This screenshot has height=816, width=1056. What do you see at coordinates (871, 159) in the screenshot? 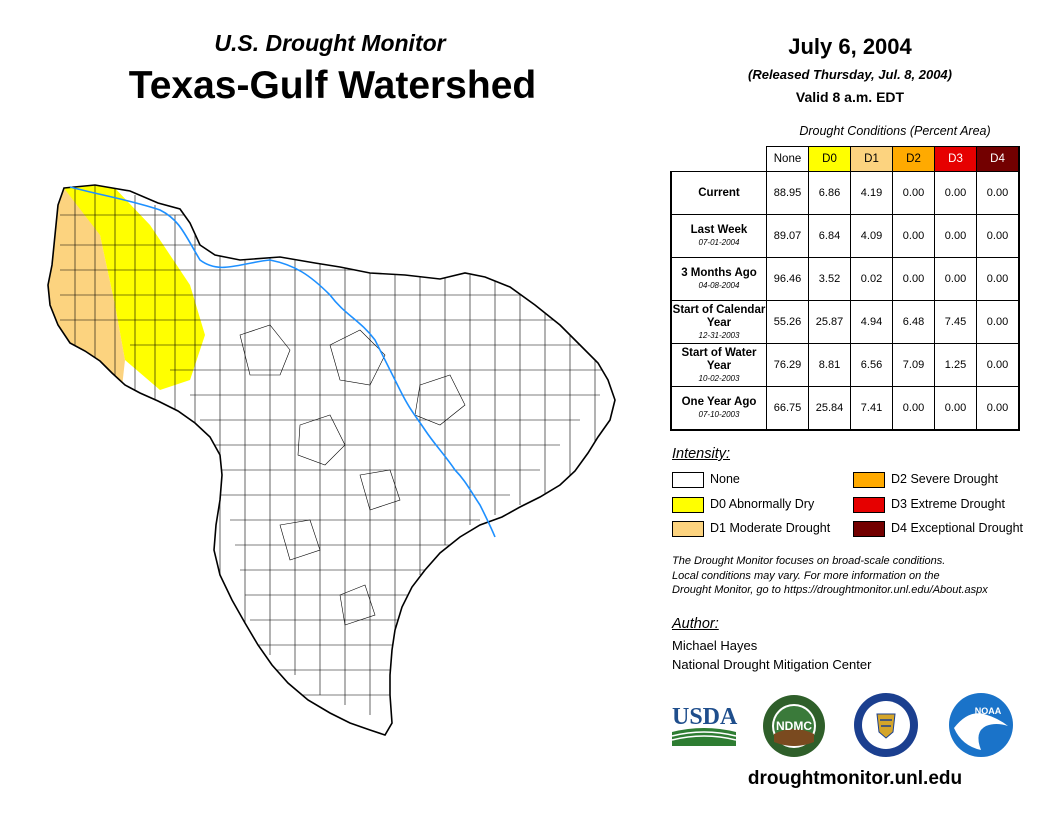
I see `col-header-d1: D1` at bounding box center [871, 159].